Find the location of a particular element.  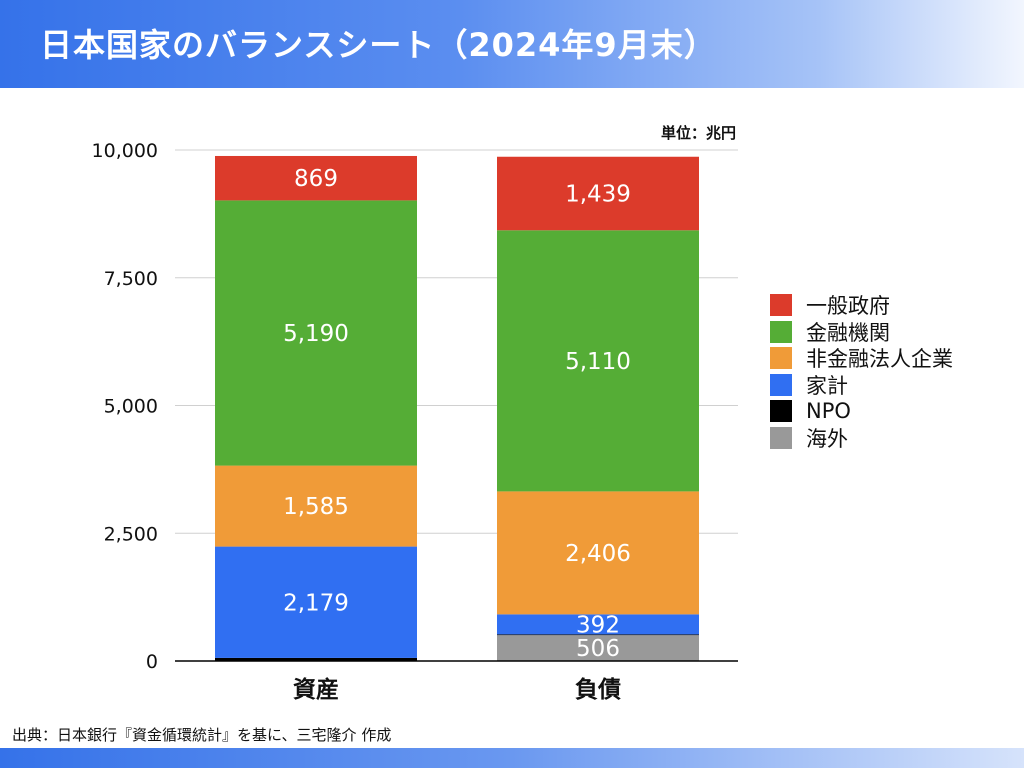

data-label: 1,585 is located at coordinates (316, 507).